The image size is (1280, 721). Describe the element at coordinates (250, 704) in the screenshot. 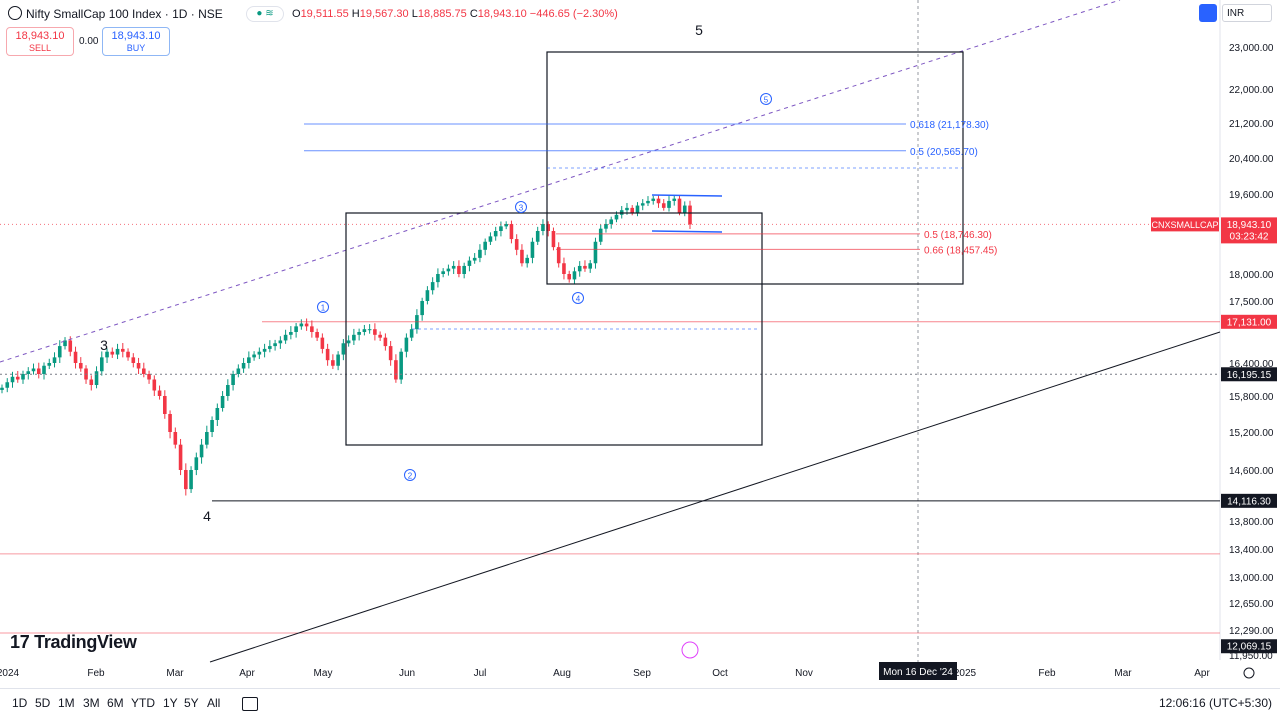

I see `calendar-icon` at that location.